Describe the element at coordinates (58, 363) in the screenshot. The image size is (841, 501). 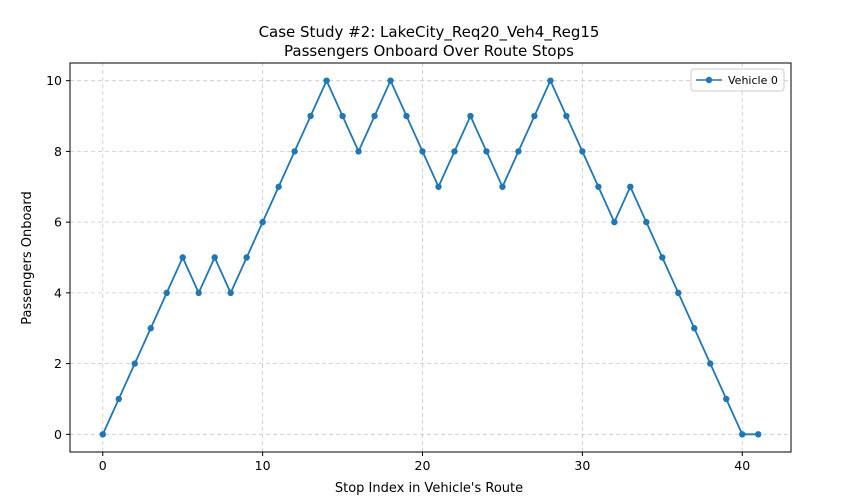
I see `y-tick-label: 2` at that location.